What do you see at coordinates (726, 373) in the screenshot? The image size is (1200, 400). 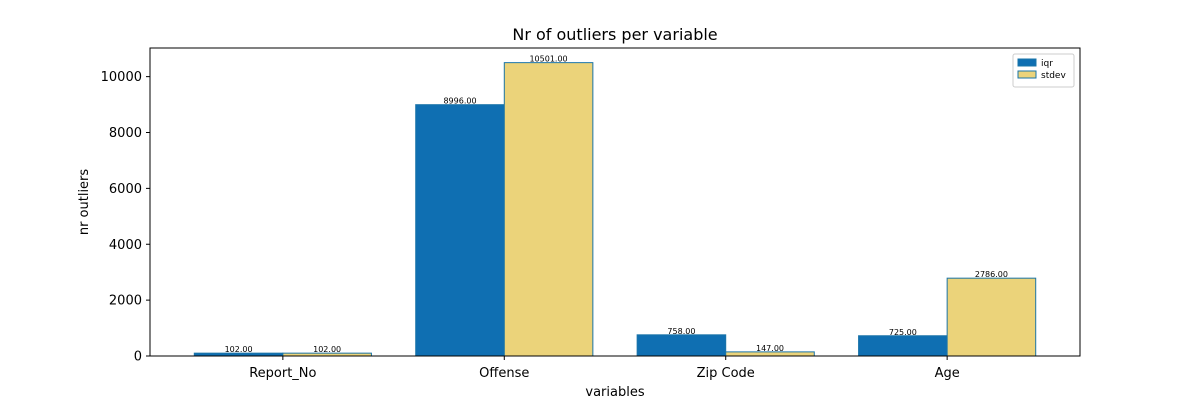 I see `x-tick-label: Zip Code` at bounding box center [726, 373].